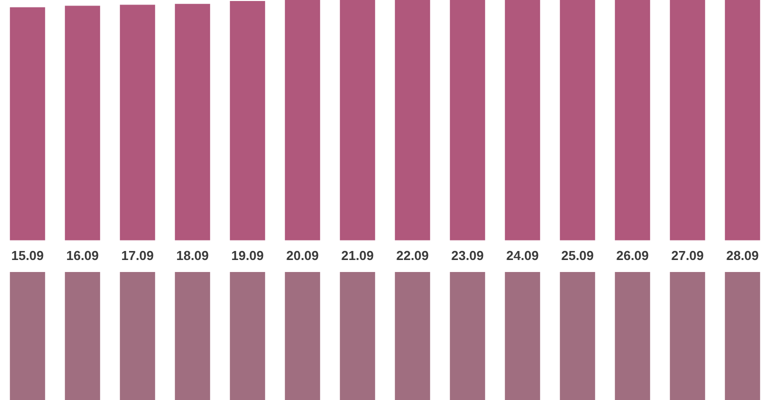 The image size is (770, 400). I want to click on x-tick-label: 19.09, so click(247, 255).